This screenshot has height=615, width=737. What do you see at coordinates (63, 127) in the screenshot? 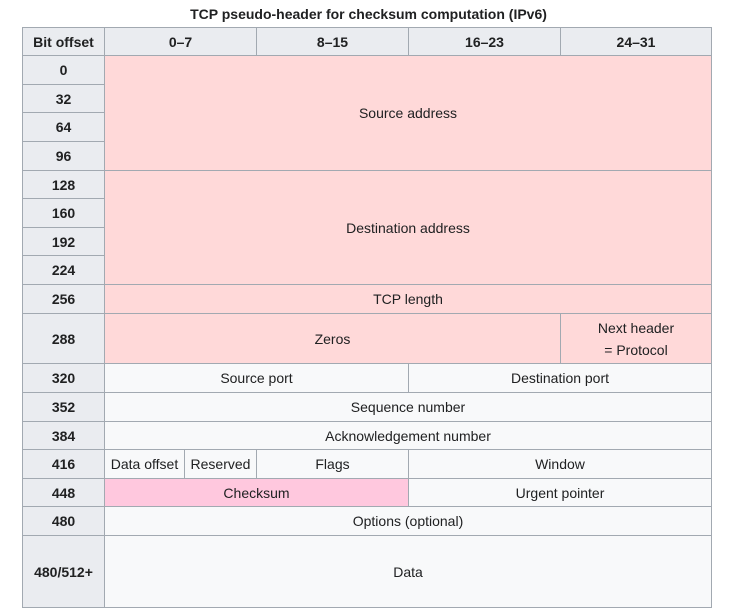
I see `row-offset-64: 64` at bounding box center [63, 127].